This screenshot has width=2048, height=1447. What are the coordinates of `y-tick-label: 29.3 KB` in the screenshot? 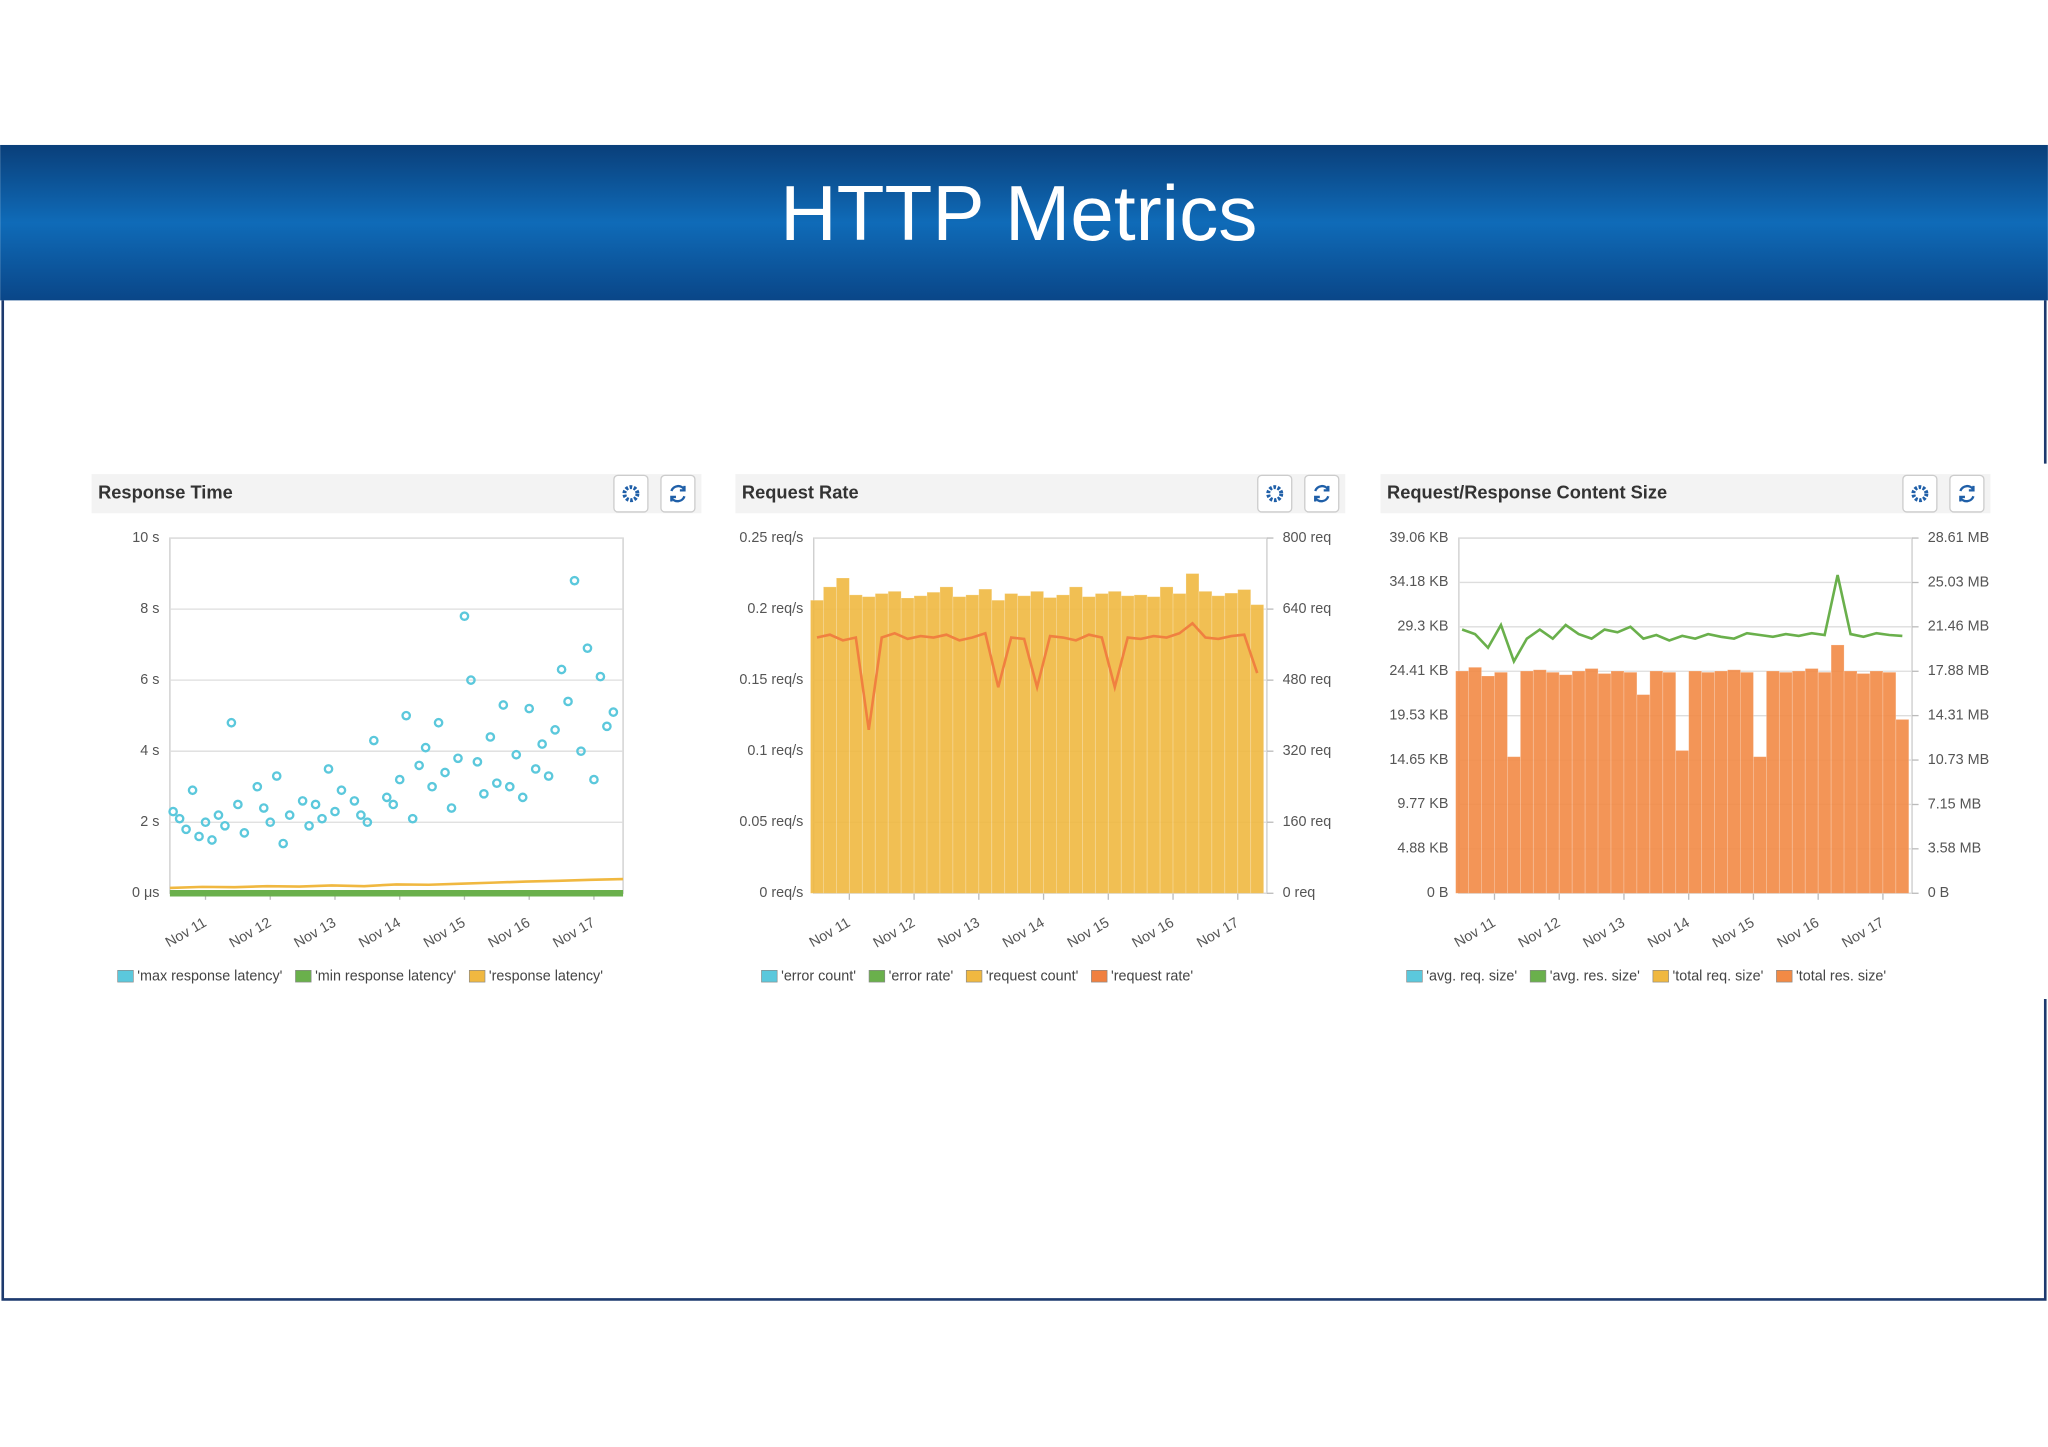 It's located at (1422, 627).